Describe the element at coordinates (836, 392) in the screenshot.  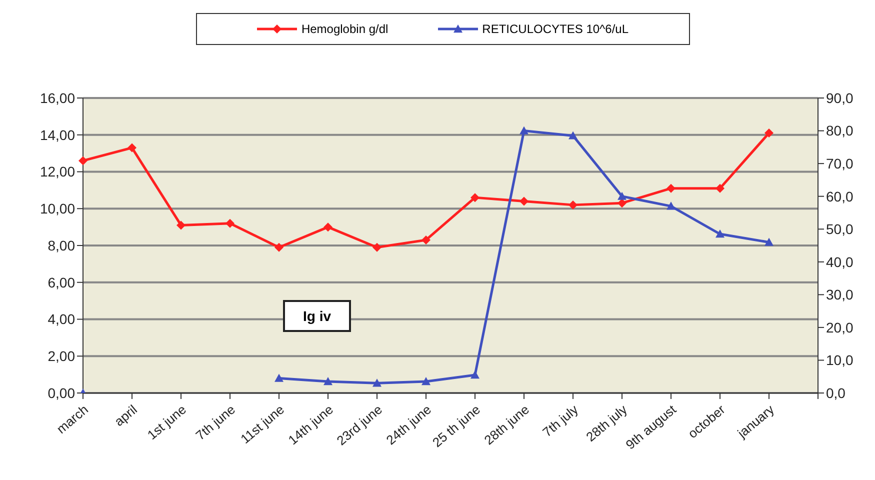
I see `y2-tick-label: 0,0` at that location.